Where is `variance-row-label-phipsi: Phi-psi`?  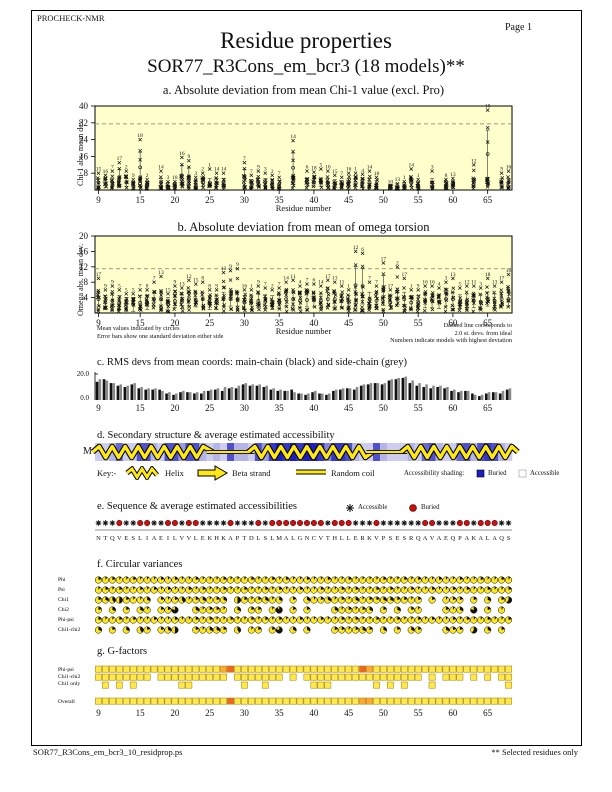
variance-row-label-phipsi: Phi-psi is located at coordinates (66, 620).